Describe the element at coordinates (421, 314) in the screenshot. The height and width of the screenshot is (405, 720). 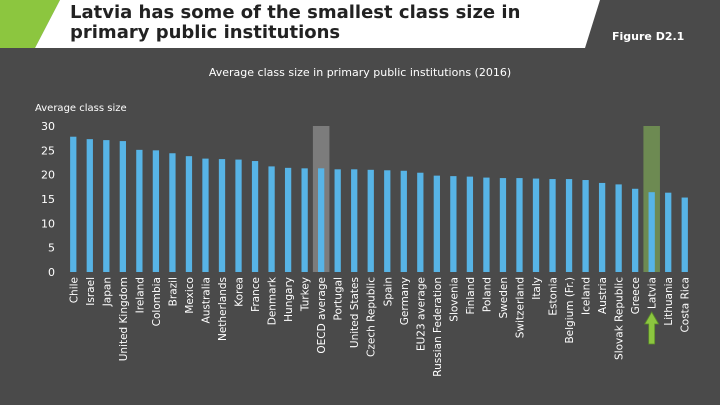
I see `x-category-label: EU23 average` at that location.